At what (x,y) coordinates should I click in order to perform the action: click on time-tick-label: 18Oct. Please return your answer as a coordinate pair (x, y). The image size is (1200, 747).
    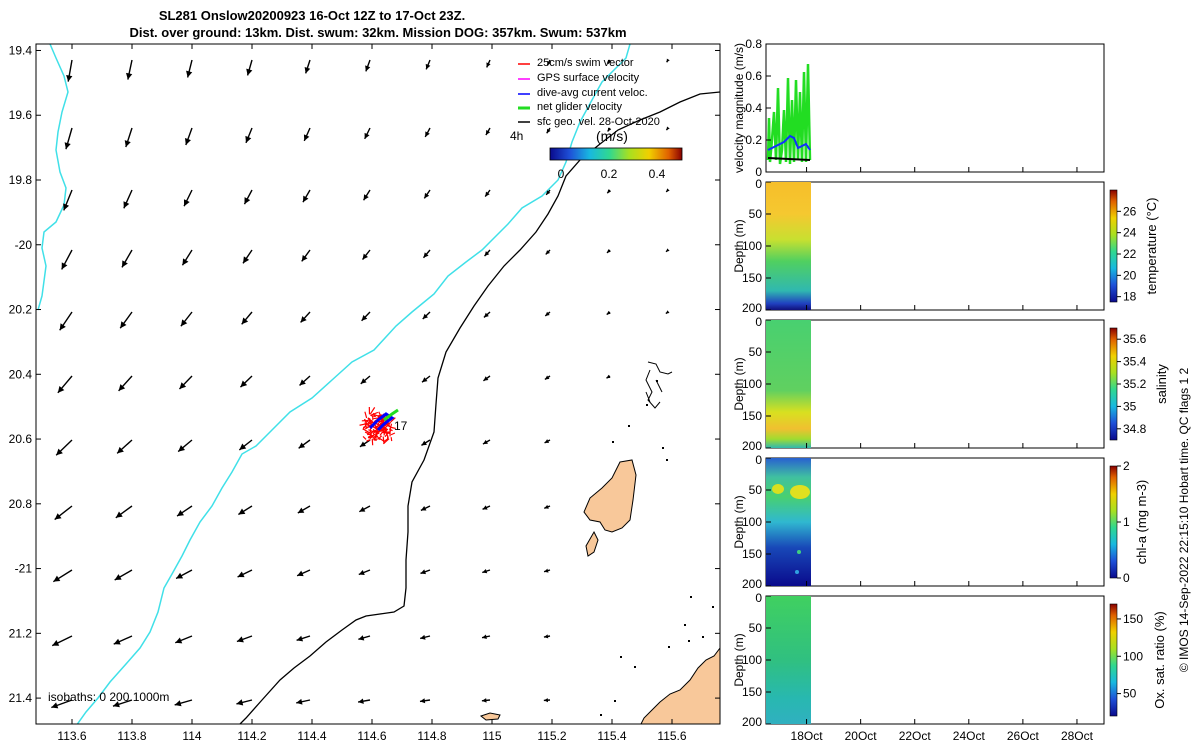
    Looking at the image, I should click on (807, 736).